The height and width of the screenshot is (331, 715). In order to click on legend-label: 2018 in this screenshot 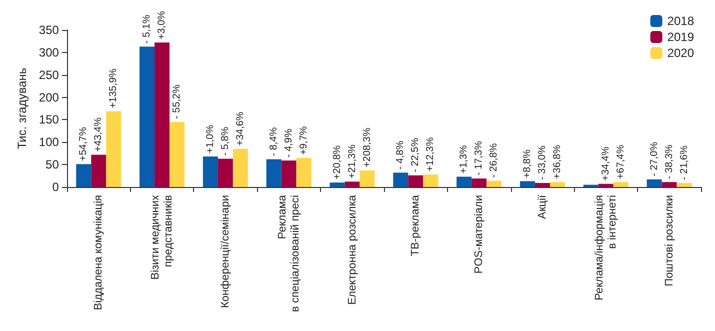, I will do `click(680, 21)`.